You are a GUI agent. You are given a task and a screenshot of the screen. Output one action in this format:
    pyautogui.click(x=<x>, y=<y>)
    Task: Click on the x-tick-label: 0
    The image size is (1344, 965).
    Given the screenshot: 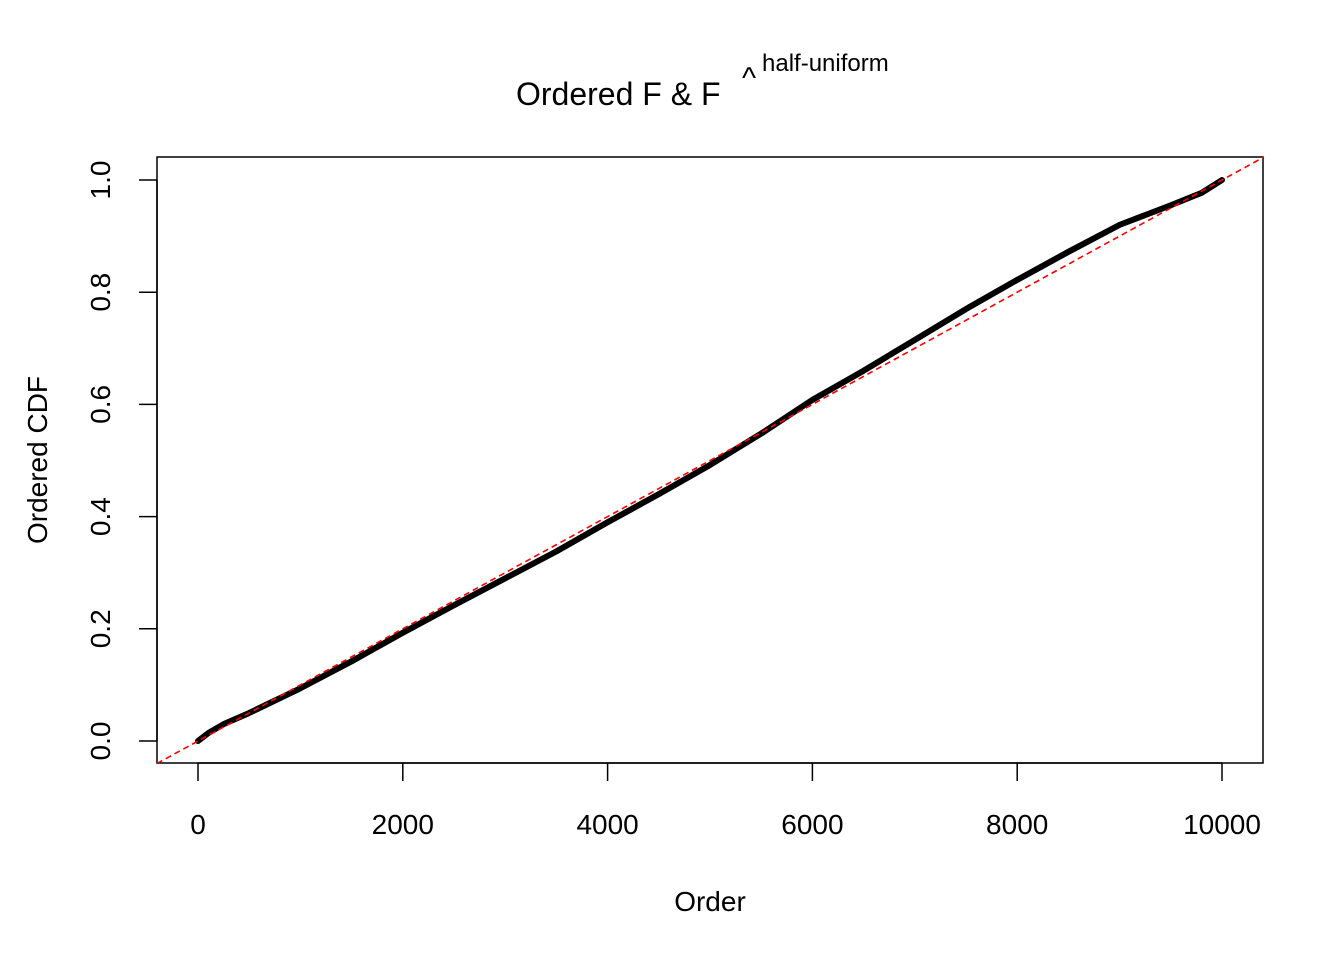 What is the action you would take?
    pyautogui.click(x=198, y=824)
    